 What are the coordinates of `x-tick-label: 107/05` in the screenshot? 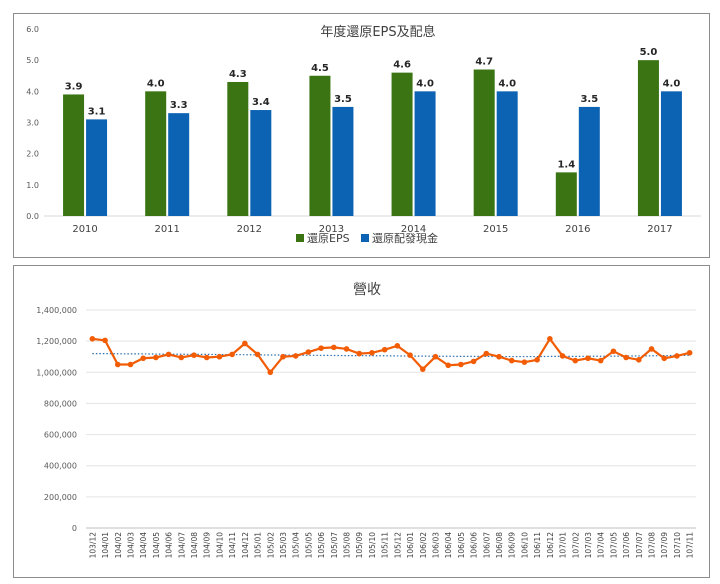 It's located at (613, 545).